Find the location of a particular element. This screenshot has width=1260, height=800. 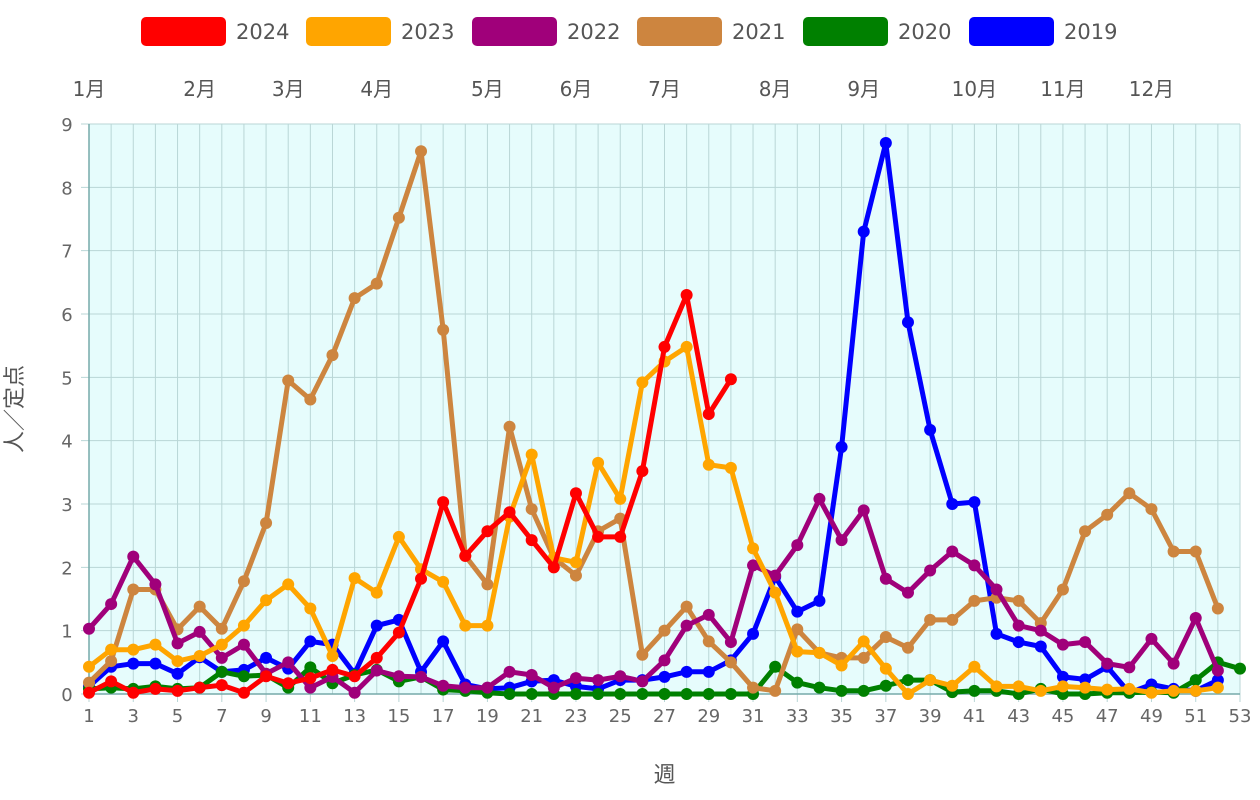

legend-item-2020: 2020 is located at coordinates (877, 31).